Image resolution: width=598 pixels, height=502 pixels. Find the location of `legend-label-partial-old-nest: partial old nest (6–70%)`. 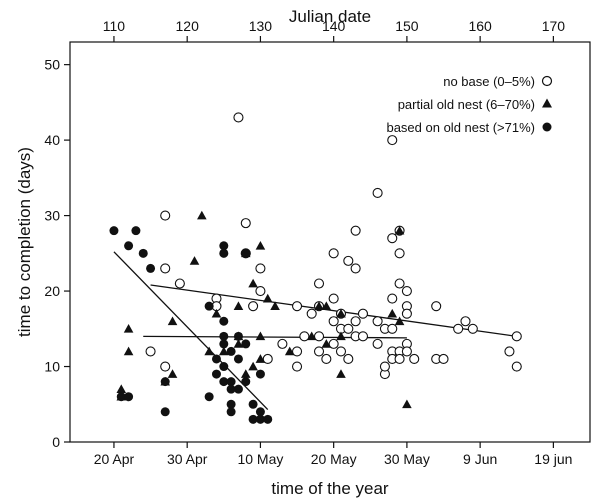

legend-label-partial-old-nest: partial old nest (6–70%) is located at coordinates (466, 104).